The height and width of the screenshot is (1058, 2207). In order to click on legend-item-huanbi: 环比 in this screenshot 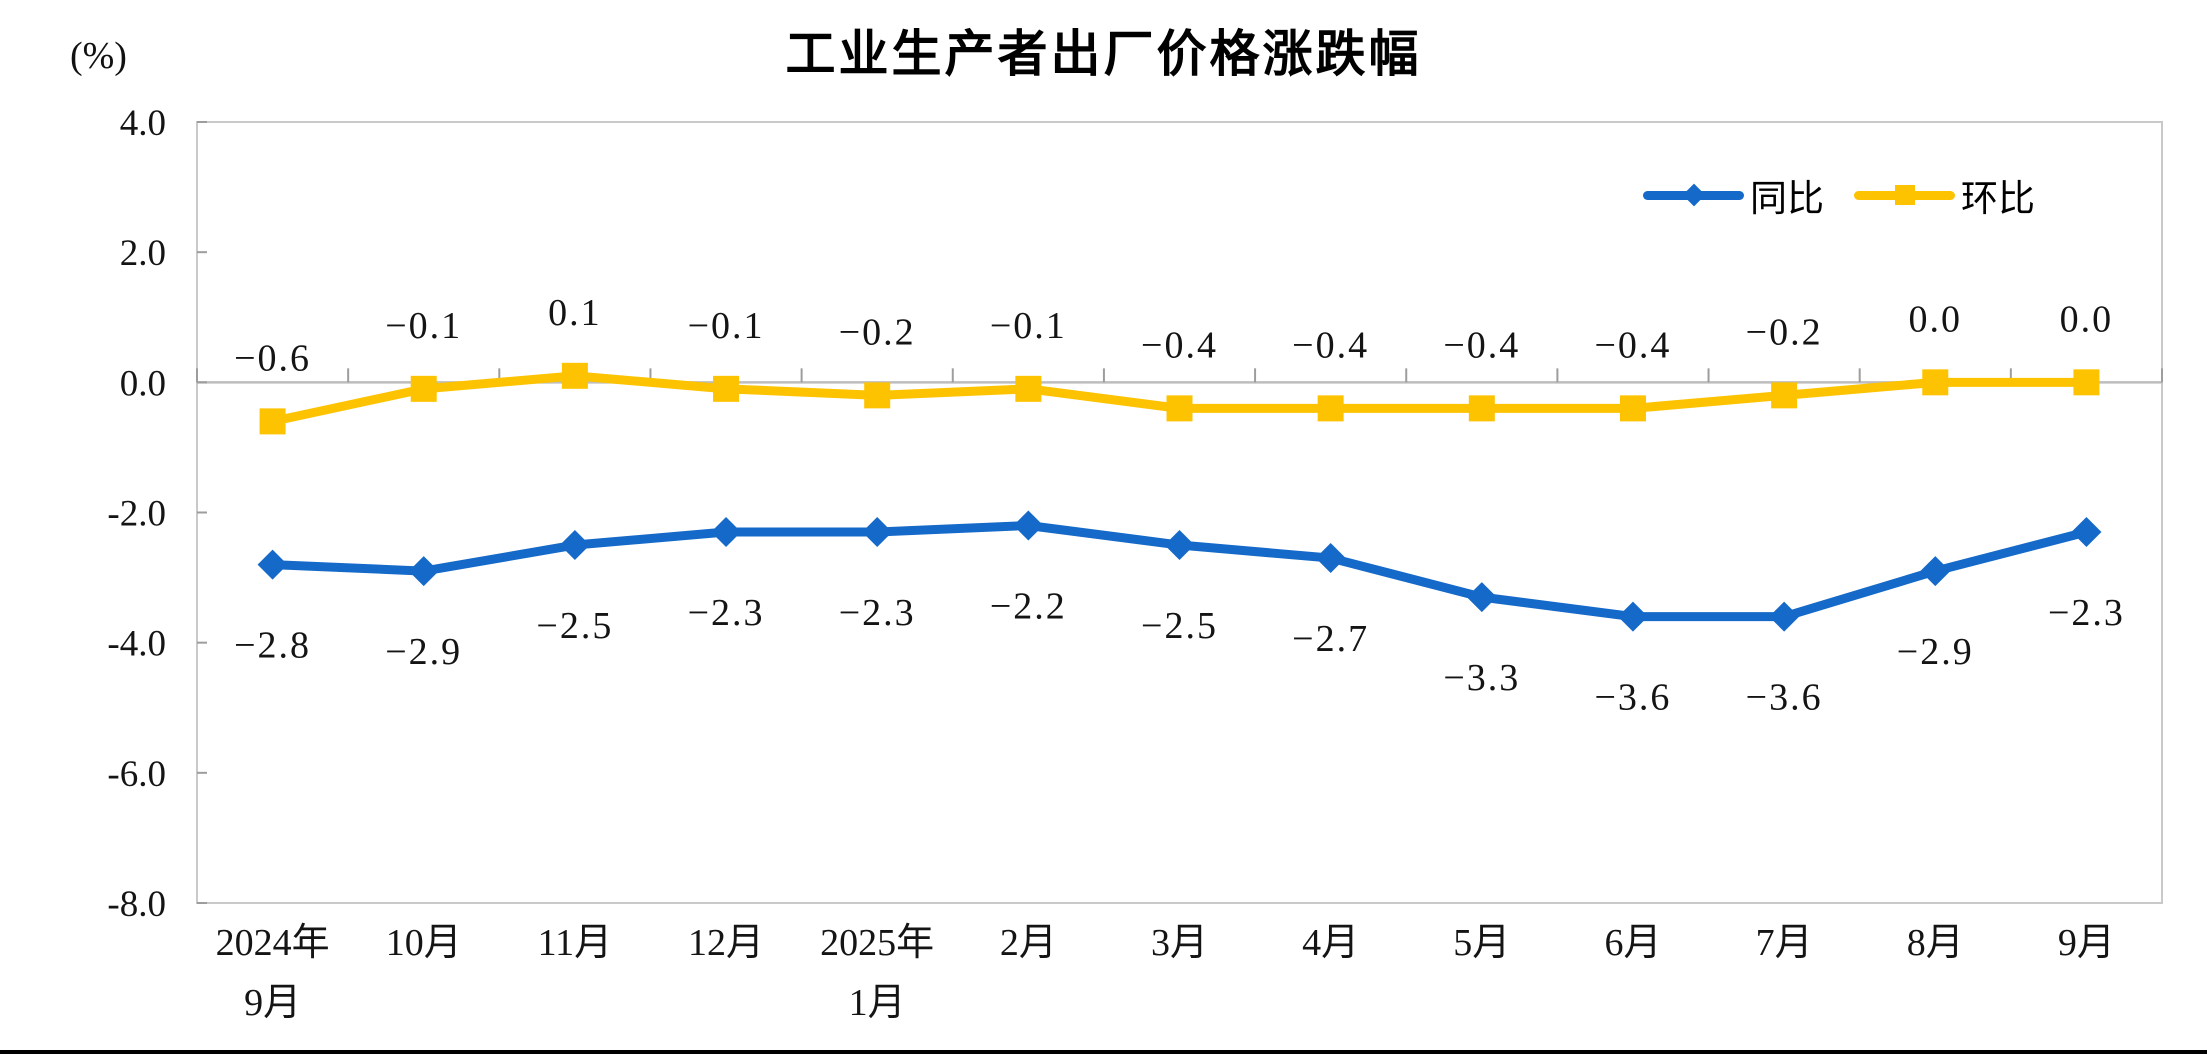, I will do `click(1944, 195)`.